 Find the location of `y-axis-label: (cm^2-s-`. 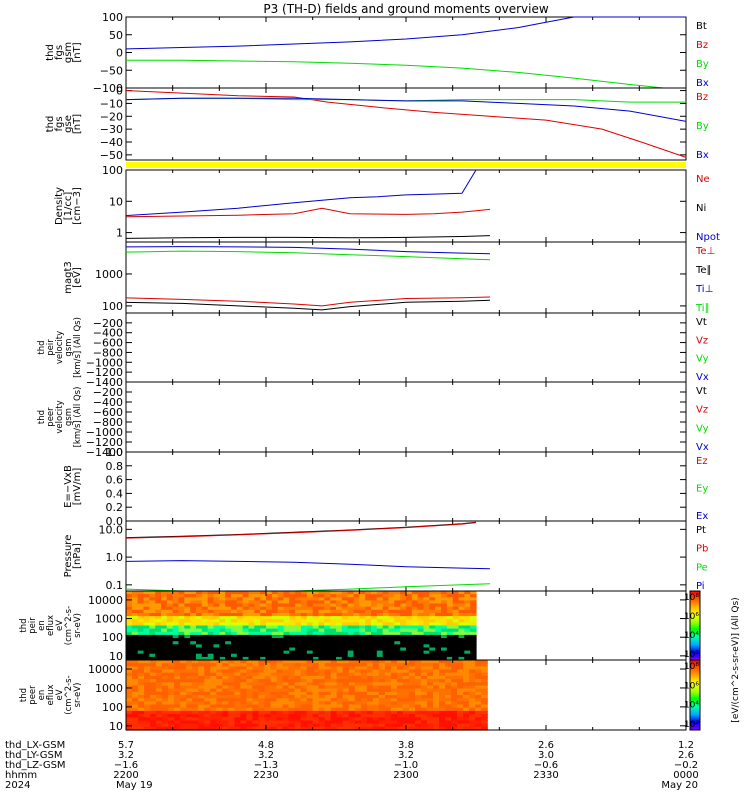

y-axis-label: (cm^2-s- is located at coordinates (69, 694).